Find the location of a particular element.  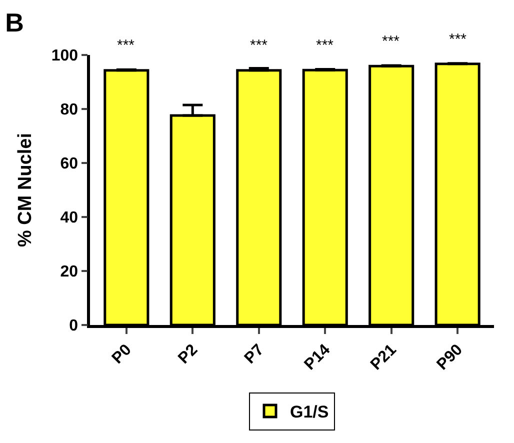

y-axis-title: % CM Nuclei is located at coordinates (25, 190).